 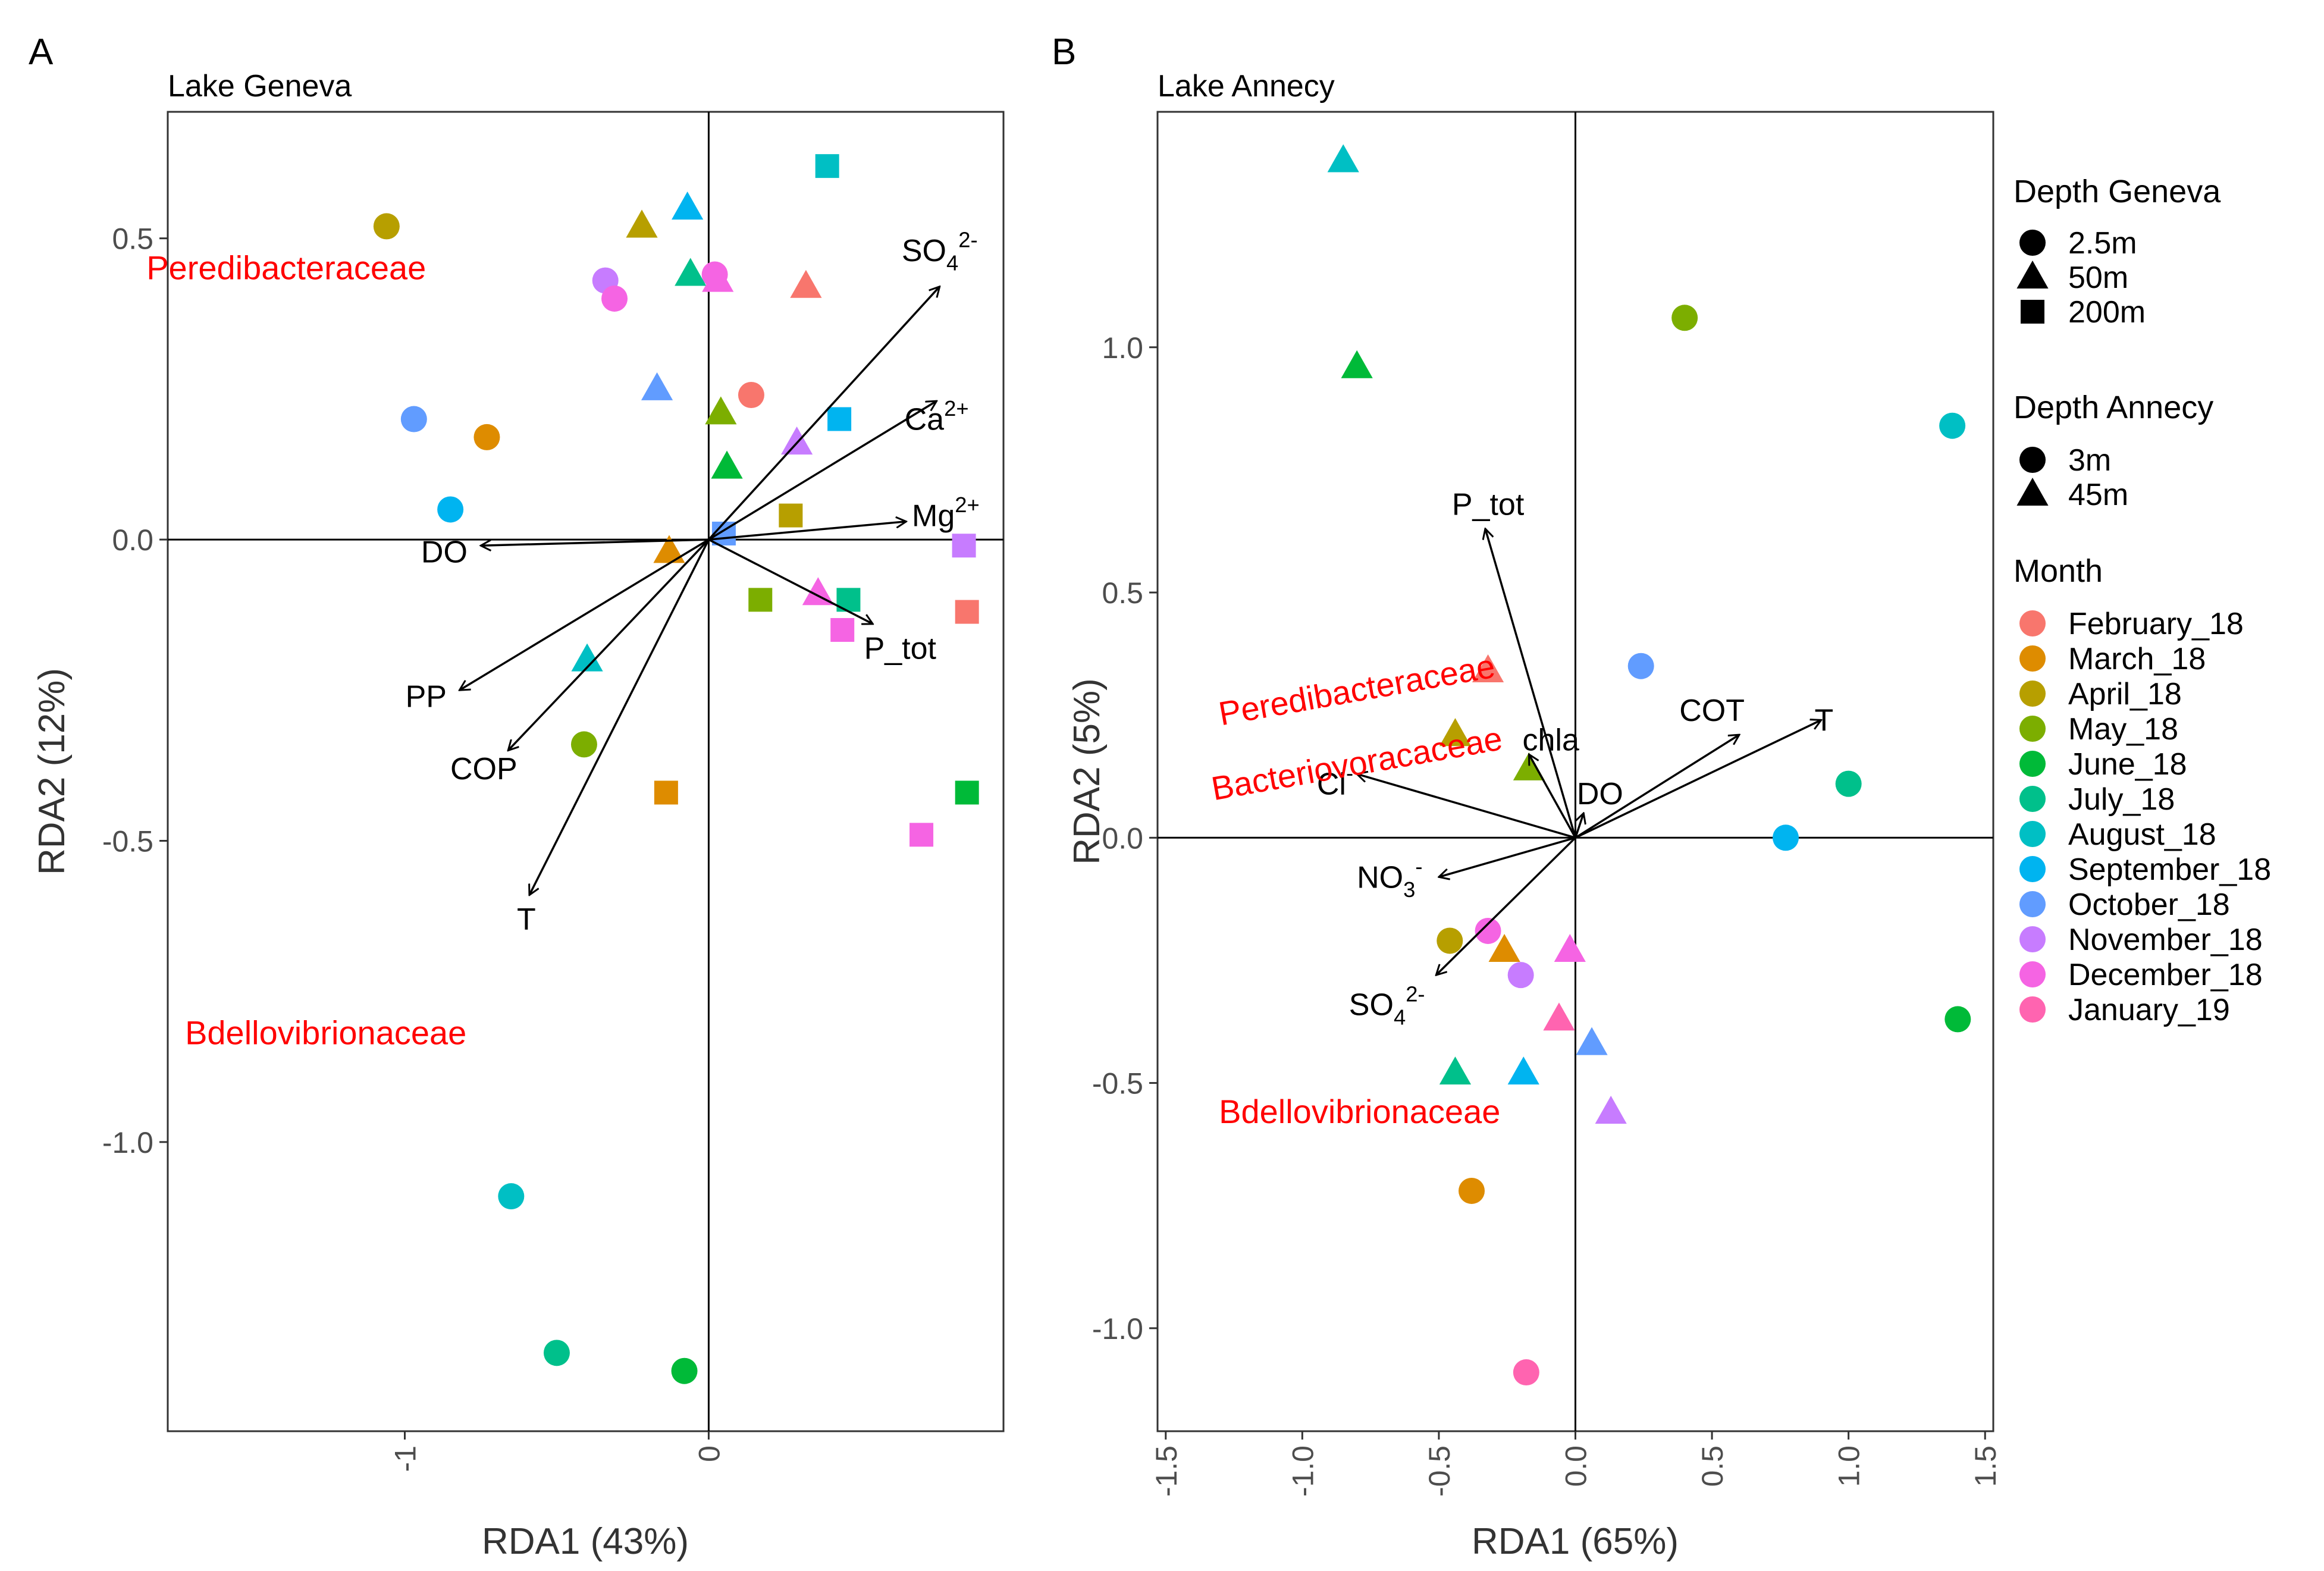 What do you see at coordinates (1117, 1083) in the screenshot?
I see `y-tick-label: -0.5` at bounding box center [1117, 1083].